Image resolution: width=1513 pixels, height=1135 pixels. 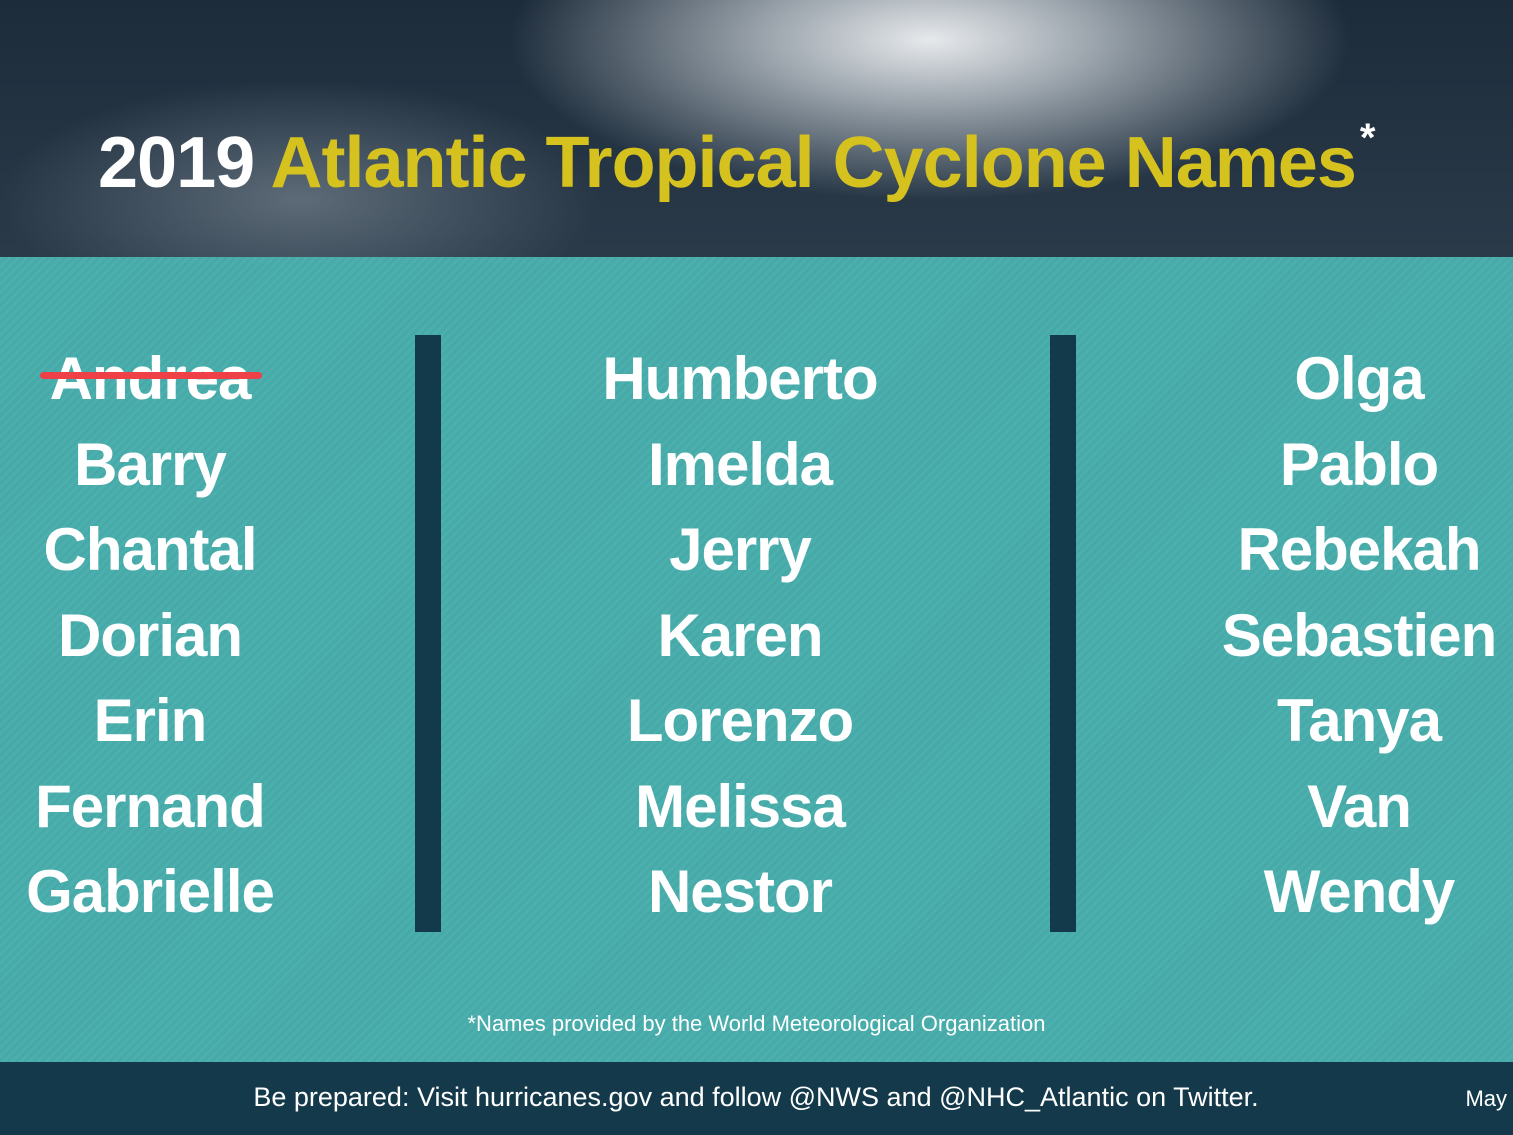 What do you see at coordinates (150, 464) in the screenshot?
I see `name-item: Barry` at bounding box center [150, 464].